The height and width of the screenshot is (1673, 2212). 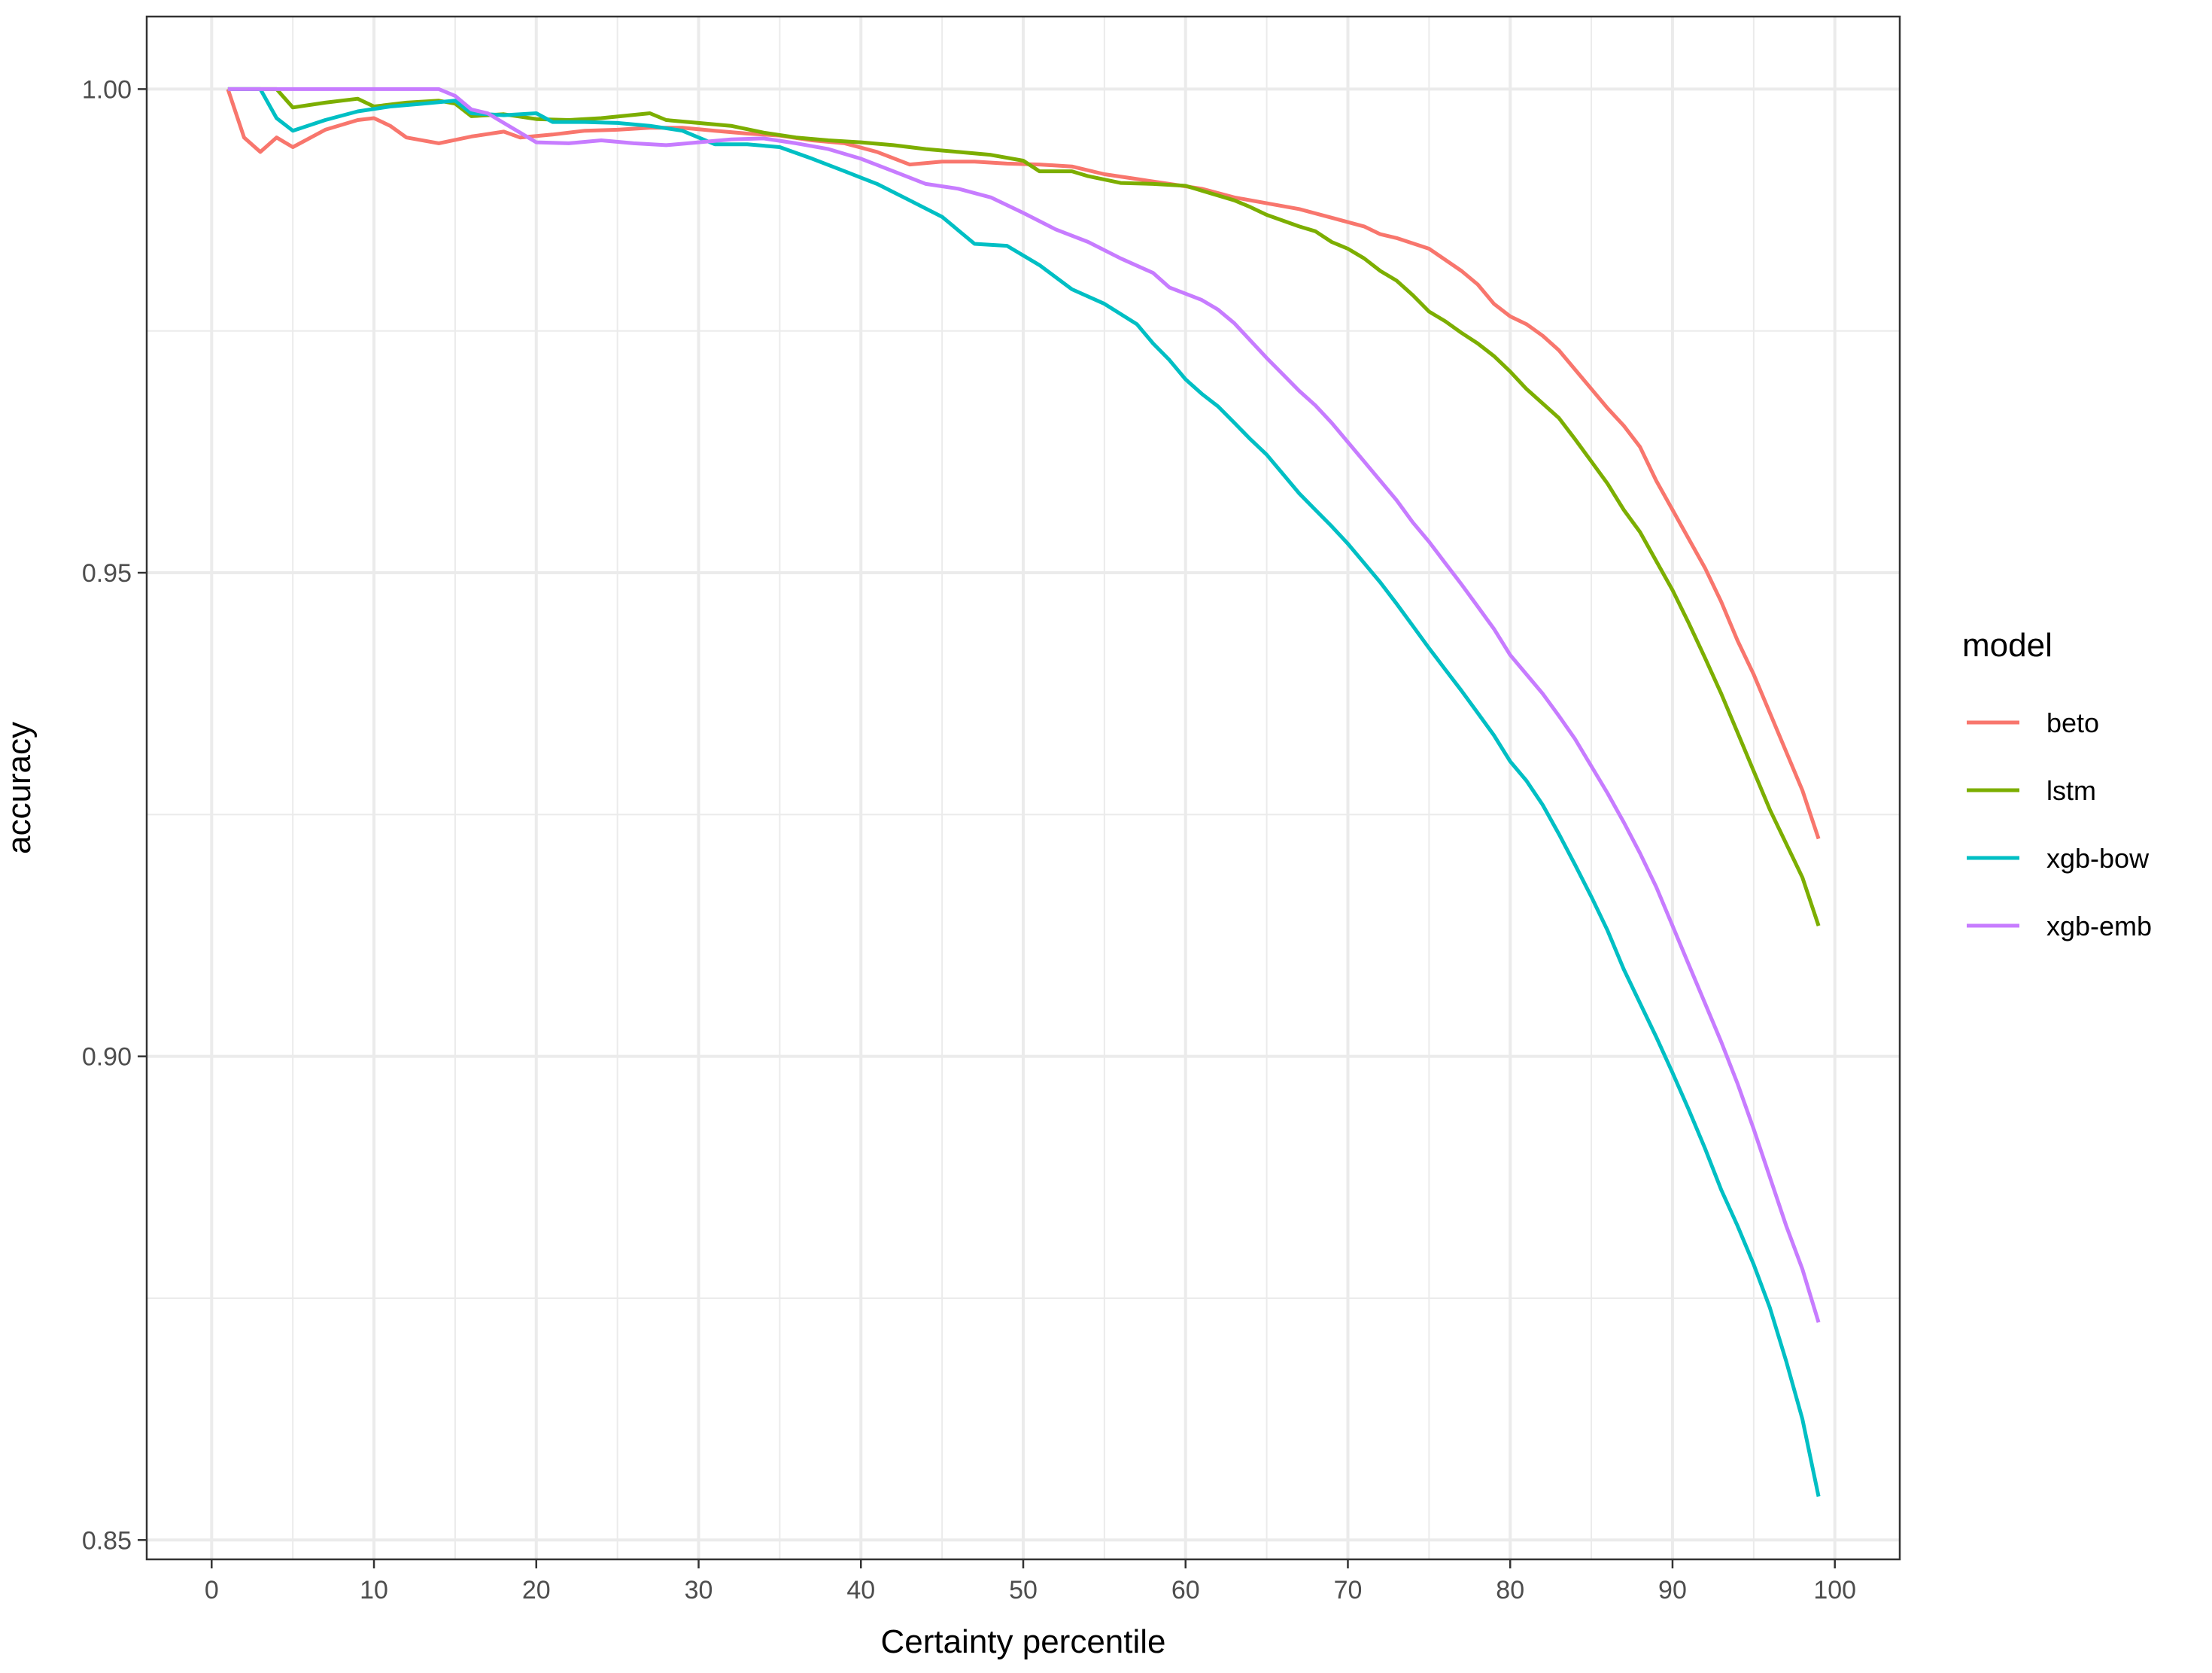 What do you see at coordinates (1023, 1590) in the screenshot?
I see `x-tick-label: 50` at bounding box center [1023, 1590].